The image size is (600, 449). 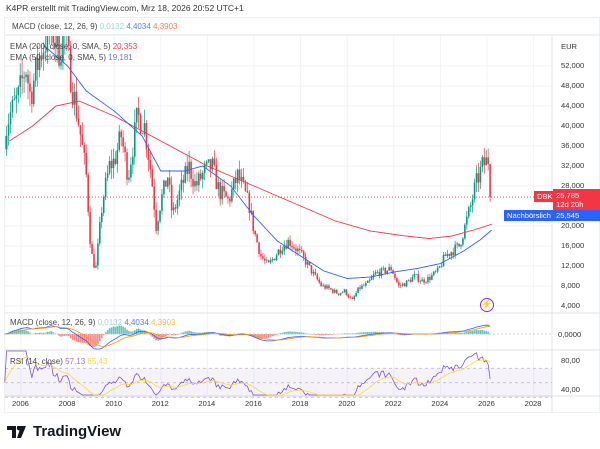 What do you see at coordinates (36, 361) in the screenshot?
I see `legend-rsi-name: RSI (14, close)` at bounding box center [36, 361].